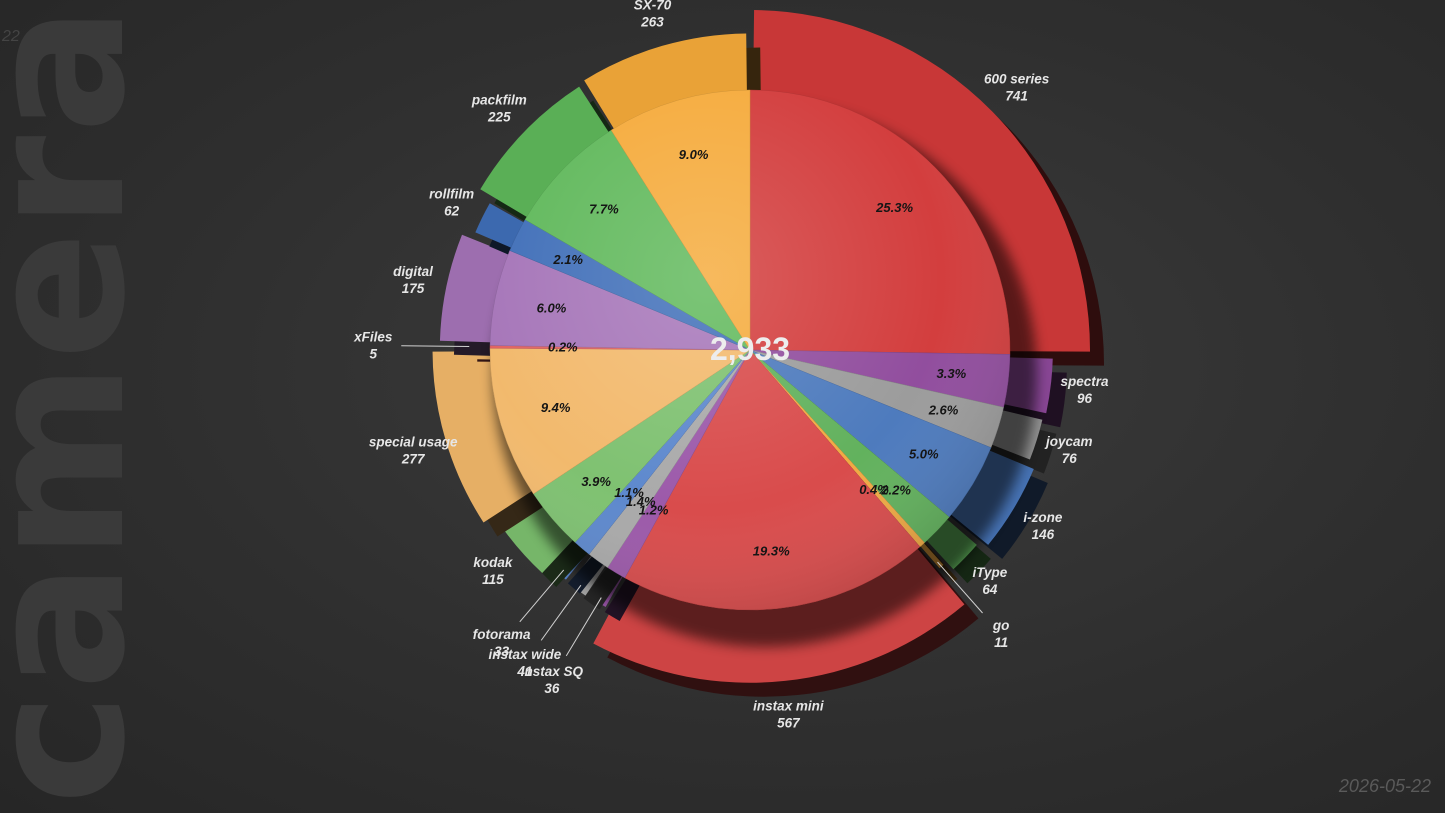 The height and width of the screenshot is (813, 1445). Describe the element at coordinates (452, 211) in the screenshot. I see `label-value-rollfilm: 62` at that location.